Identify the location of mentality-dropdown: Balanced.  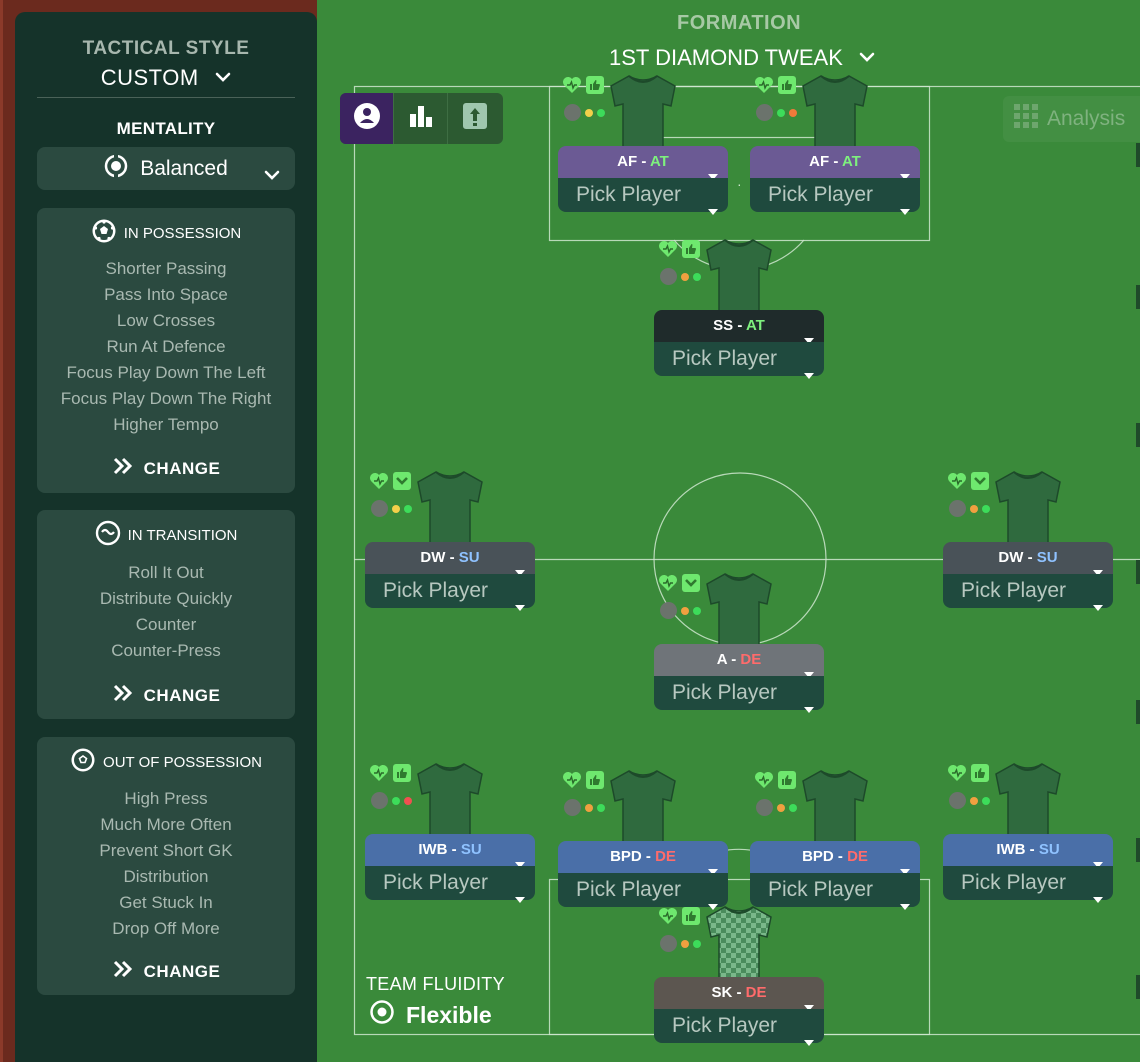
(166, 168).